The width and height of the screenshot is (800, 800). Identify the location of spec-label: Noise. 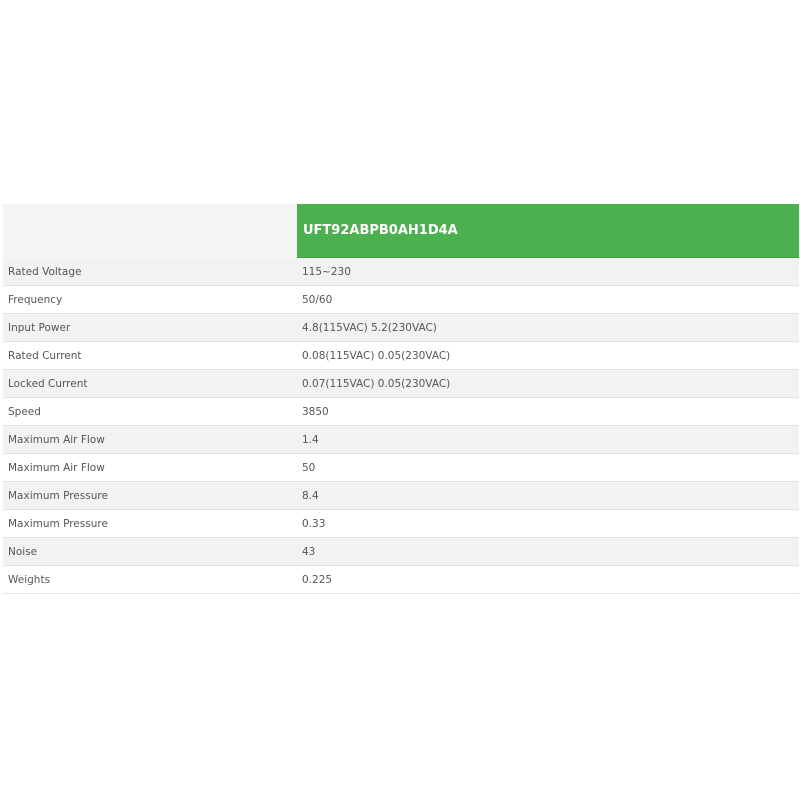
(23, 551).